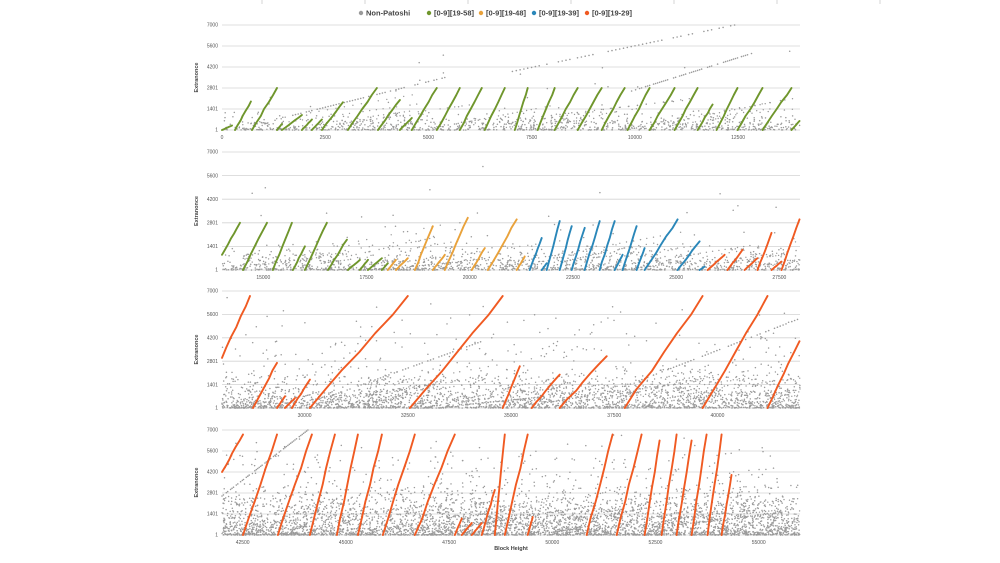 Image resolution: width=1000 pixels, height=563 pixels. Describe the element at coordinates (212, 200) in the screenshot. I see `y-tick-label: 4200` at that location.